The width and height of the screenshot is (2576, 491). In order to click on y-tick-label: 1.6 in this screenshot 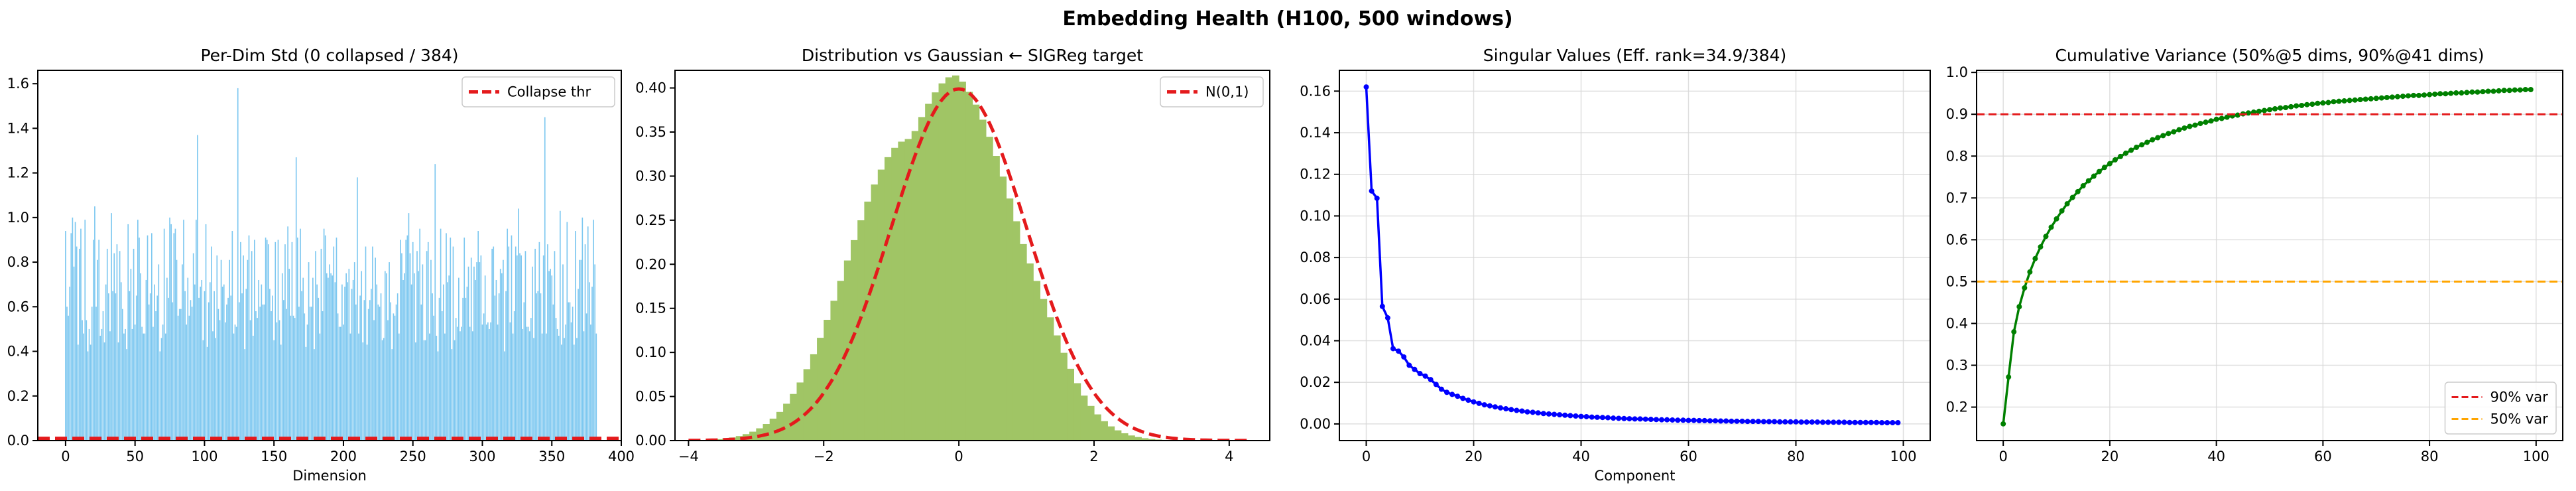, I will do `click(18, 84)`.